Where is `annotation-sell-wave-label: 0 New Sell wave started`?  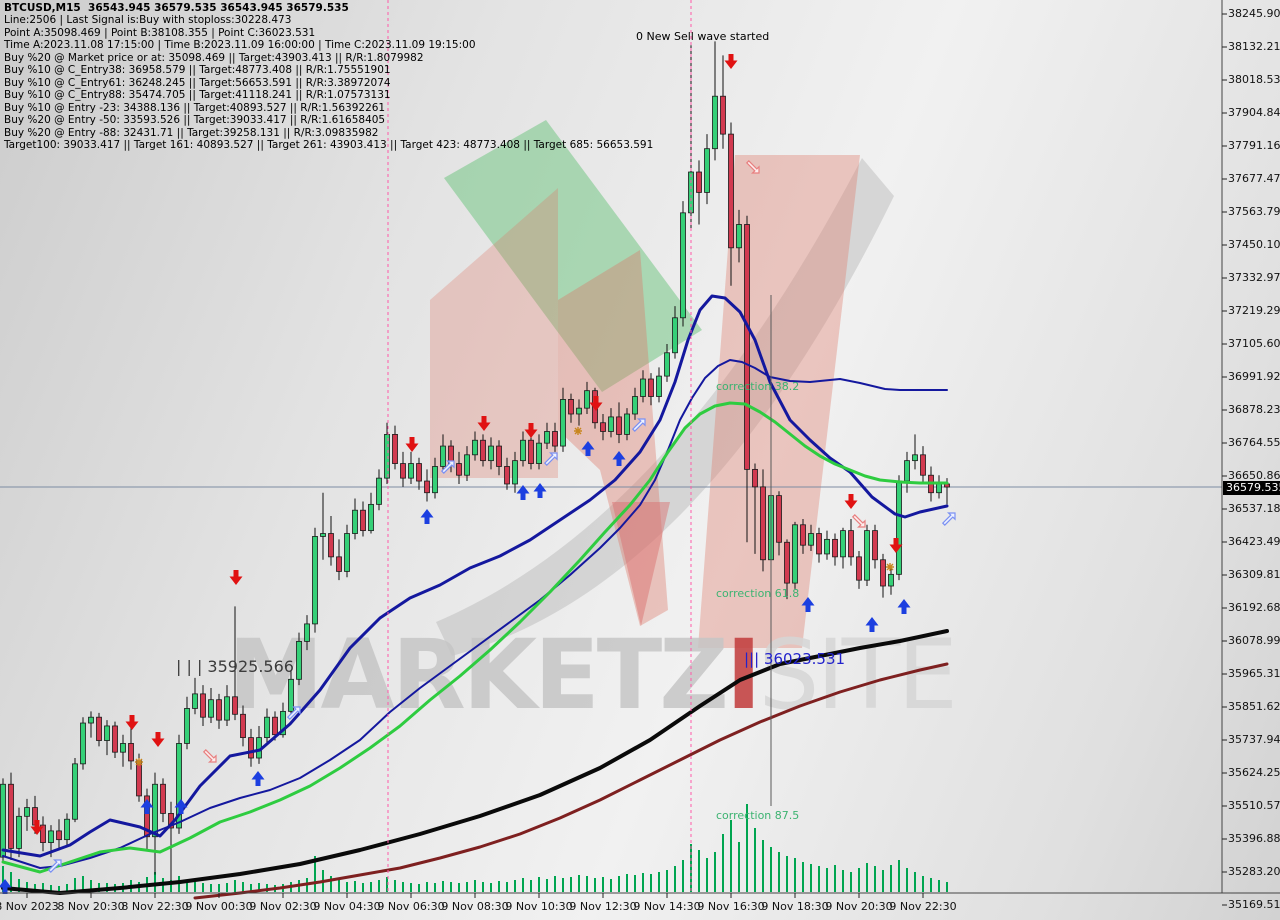
annotation-sell-wave-label: 0 New Sell wave started is located at coordinates (702, 36).